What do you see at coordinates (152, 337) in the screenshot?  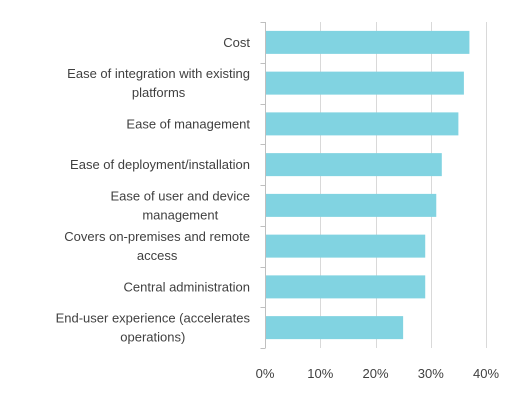 I see `category-label: operations)` at bounding box center [152, 337].